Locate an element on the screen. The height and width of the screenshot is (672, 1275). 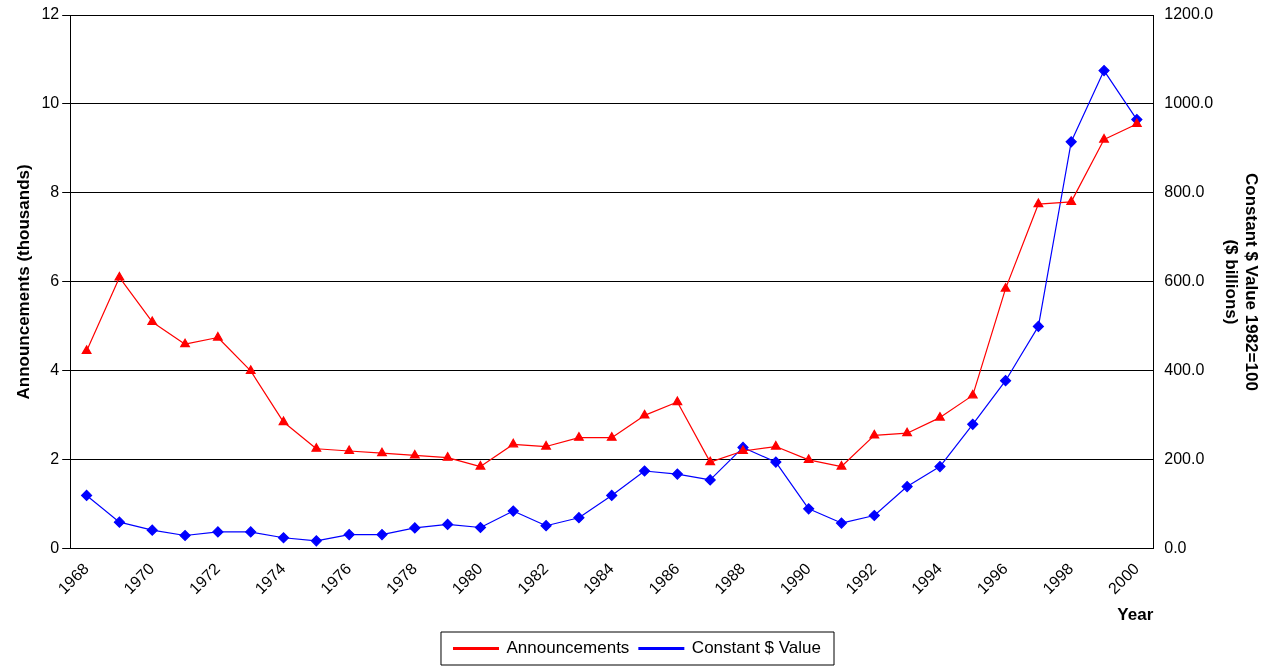
y2-tick-label: 800.0 is located at coordinates (1184, 192).